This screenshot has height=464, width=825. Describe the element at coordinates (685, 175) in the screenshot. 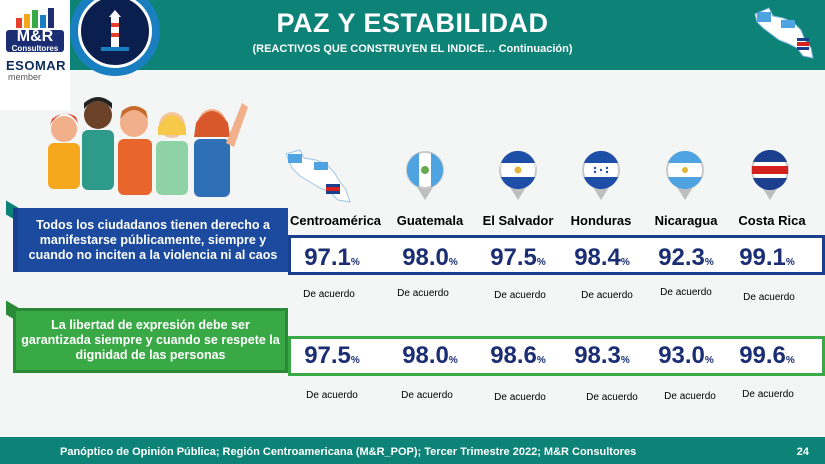

I see `nicaragua-flag-pin-icon` at that location.